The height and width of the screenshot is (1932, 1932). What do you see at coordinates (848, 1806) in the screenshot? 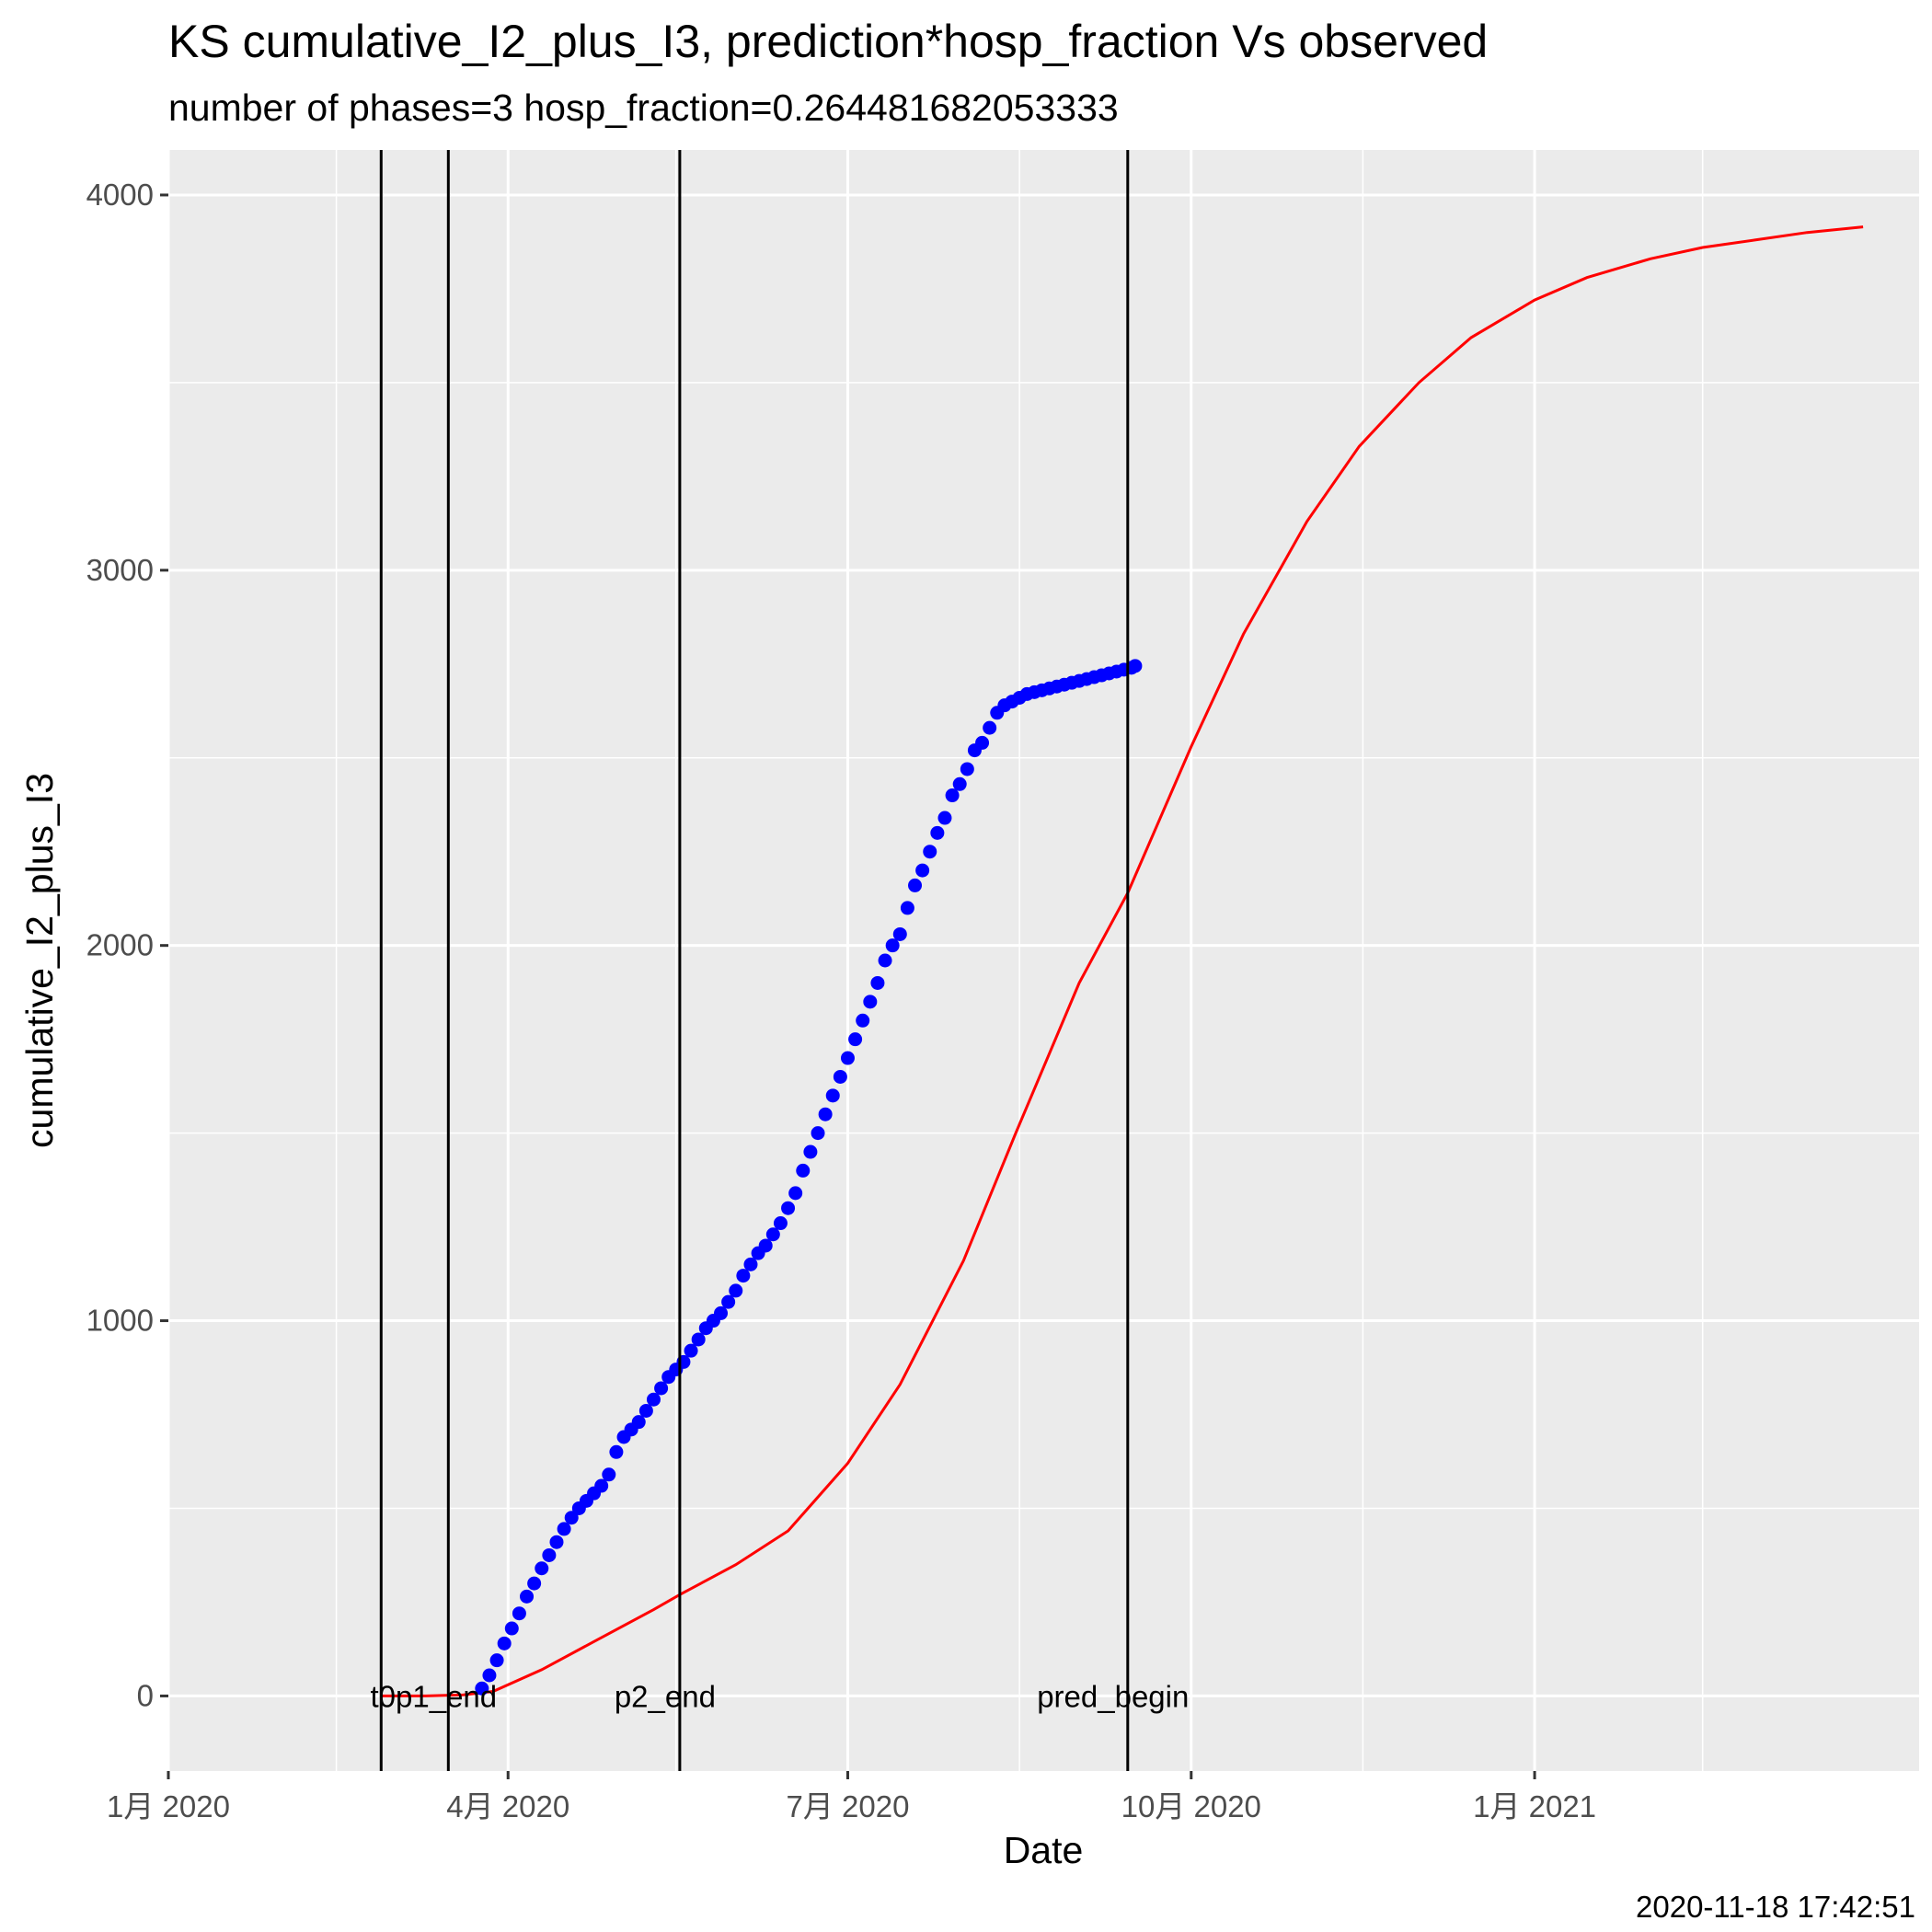
I see `x-tick-label: 7月 2020` at bounding box center [848, 1806].